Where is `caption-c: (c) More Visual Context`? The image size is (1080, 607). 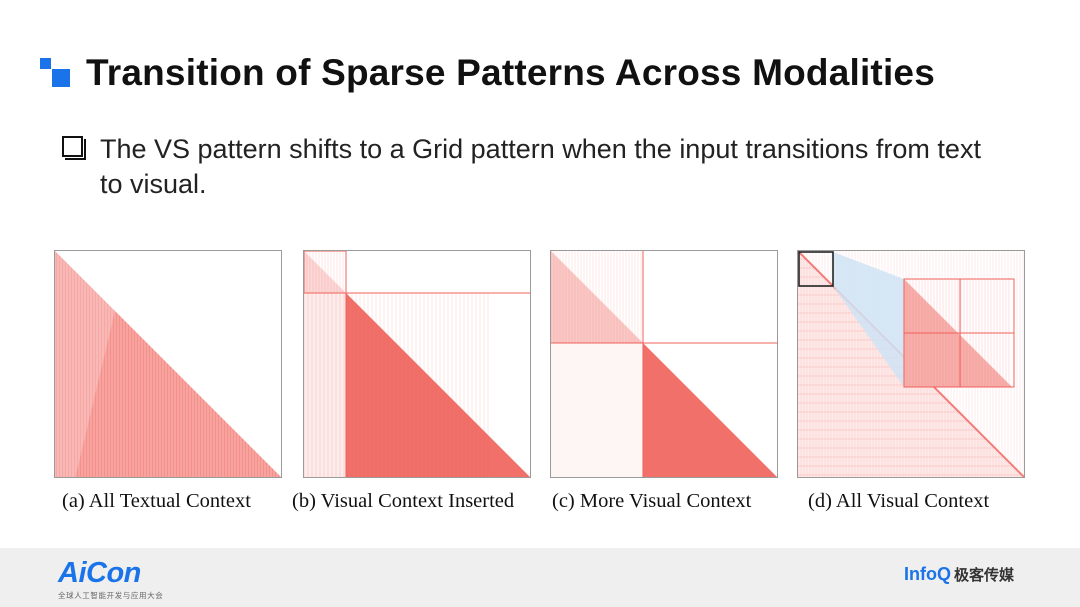
caption-c: (c) More Visual Context is located at coordinates (652, 501).